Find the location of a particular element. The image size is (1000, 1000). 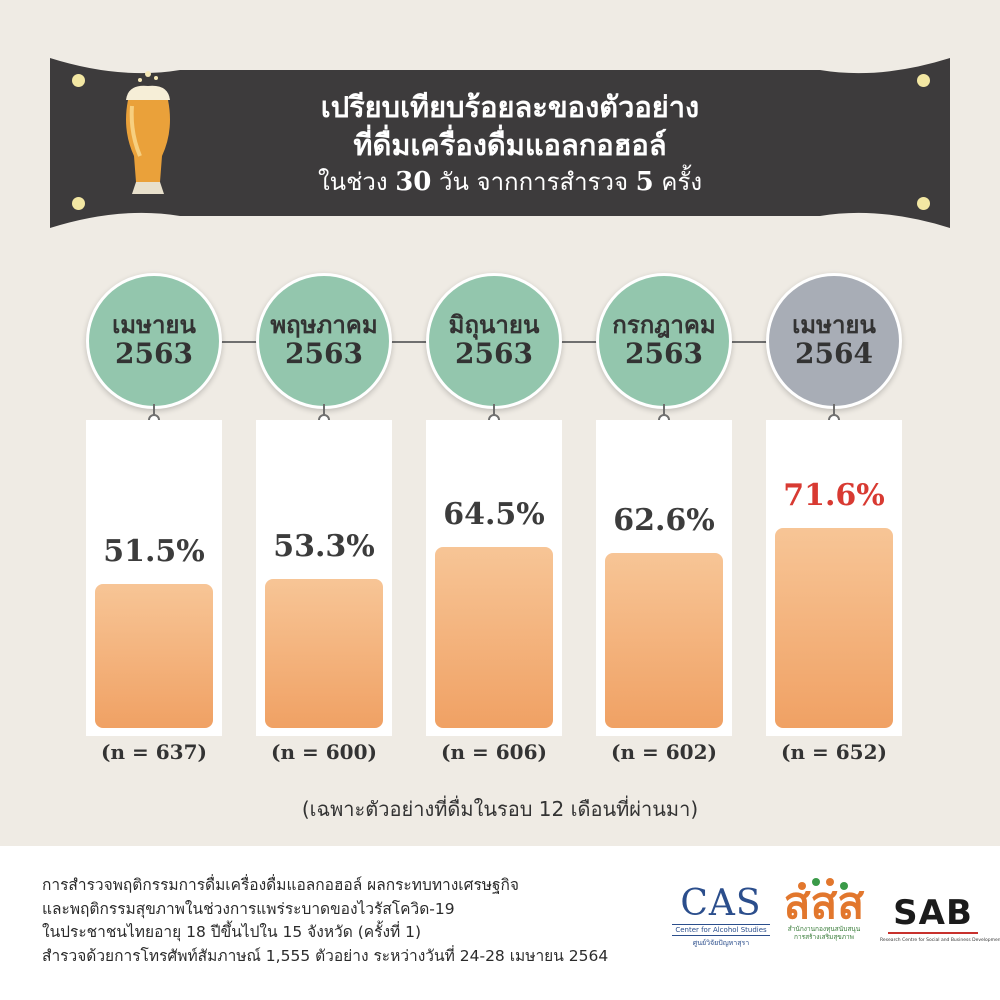

month-label: กรกฎาคม is located at coordinates (664, 325).